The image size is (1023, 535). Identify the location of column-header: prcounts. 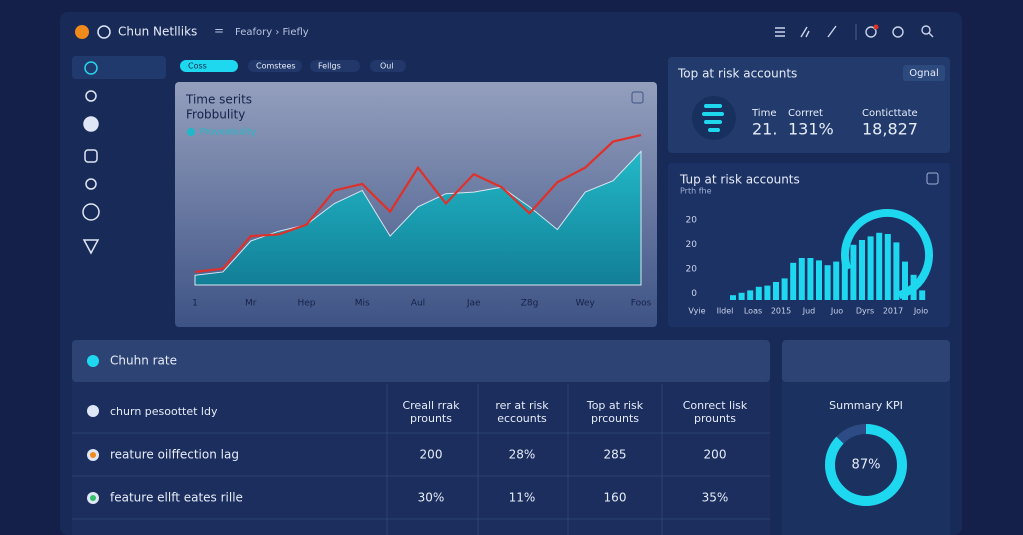
(615, 418).